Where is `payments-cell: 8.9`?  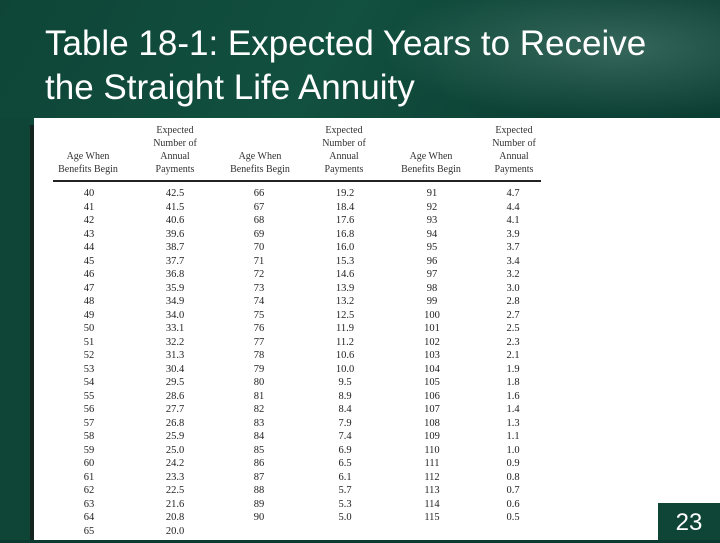 payments-cell: 8.9 is located at coordinates (345, 396).